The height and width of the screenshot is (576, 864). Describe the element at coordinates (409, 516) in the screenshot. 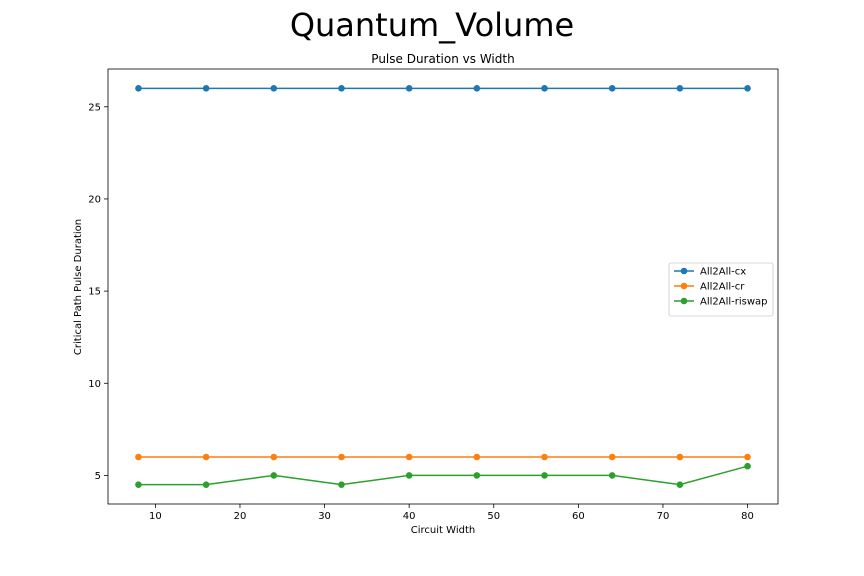

I see `x-tick-label: 40` at that location.